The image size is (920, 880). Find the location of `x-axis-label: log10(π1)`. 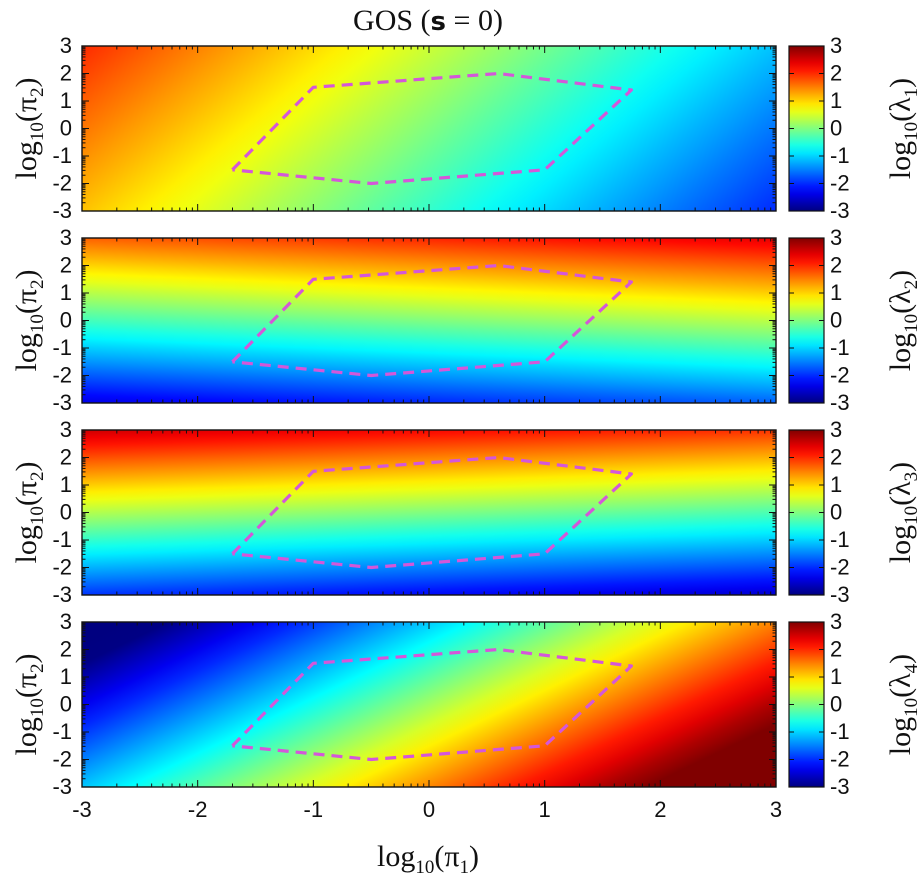

x-axis-label: log10(π1) is located at coordinates (428, 859).